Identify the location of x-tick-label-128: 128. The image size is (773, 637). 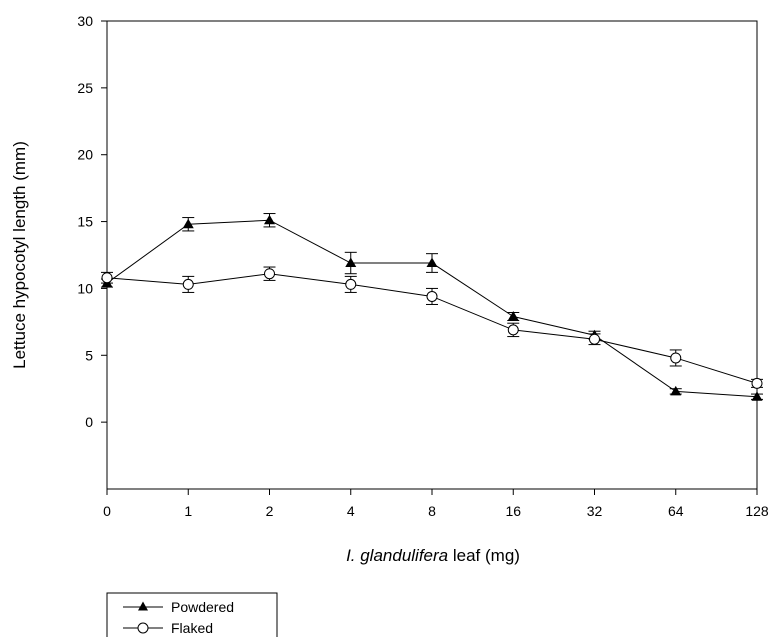
(757, 511).